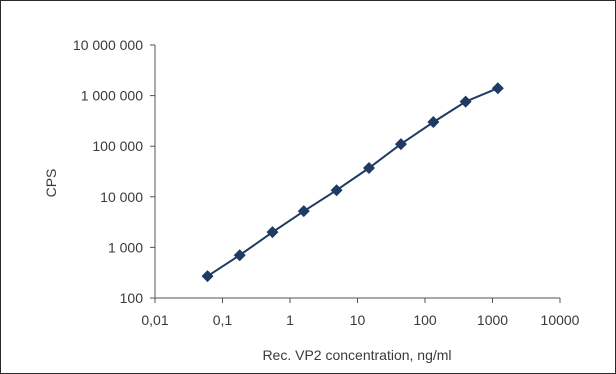 The height and width of the screenshot is (374, 616). What do you see at coordinates (425, 320) in the screenshot?
I see `x-tick-label: 100` at bounding box center [425, 320].